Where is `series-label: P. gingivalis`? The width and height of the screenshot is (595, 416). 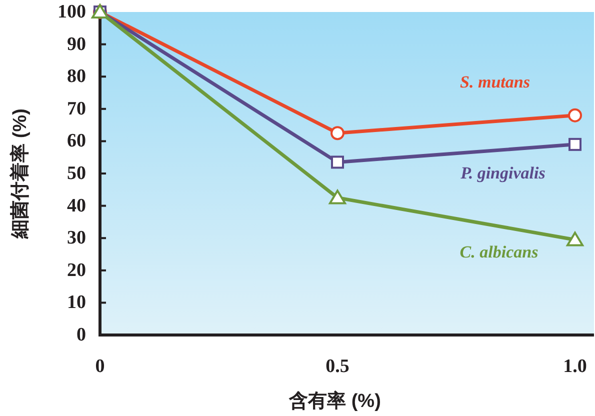 series-label: P. gingivalis is located at coordinates (503, 172).